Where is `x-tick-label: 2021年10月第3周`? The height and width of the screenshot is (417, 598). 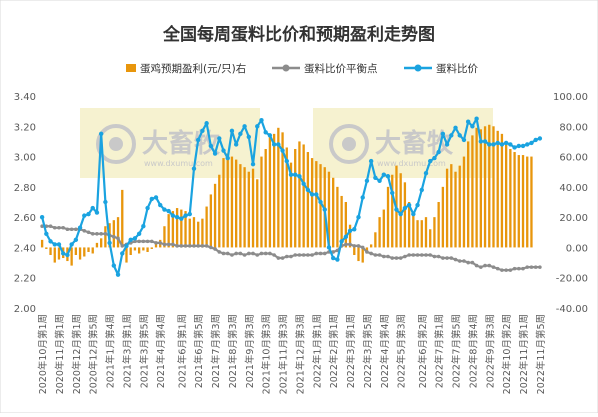
x-tick-label: 2021年10月第3周 is located at coordinates (267, 354).